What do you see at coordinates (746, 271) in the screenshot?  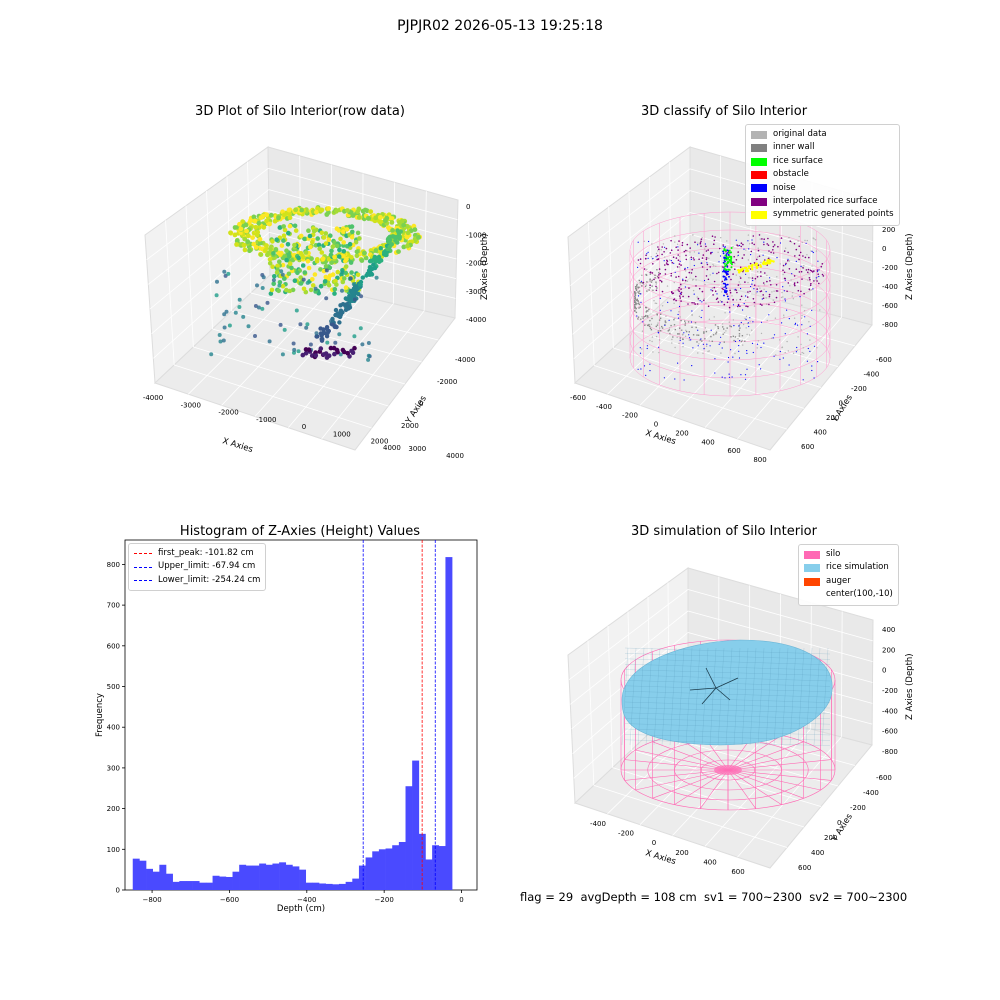 I see `symmetric-point` at bounding box center [746, 271].